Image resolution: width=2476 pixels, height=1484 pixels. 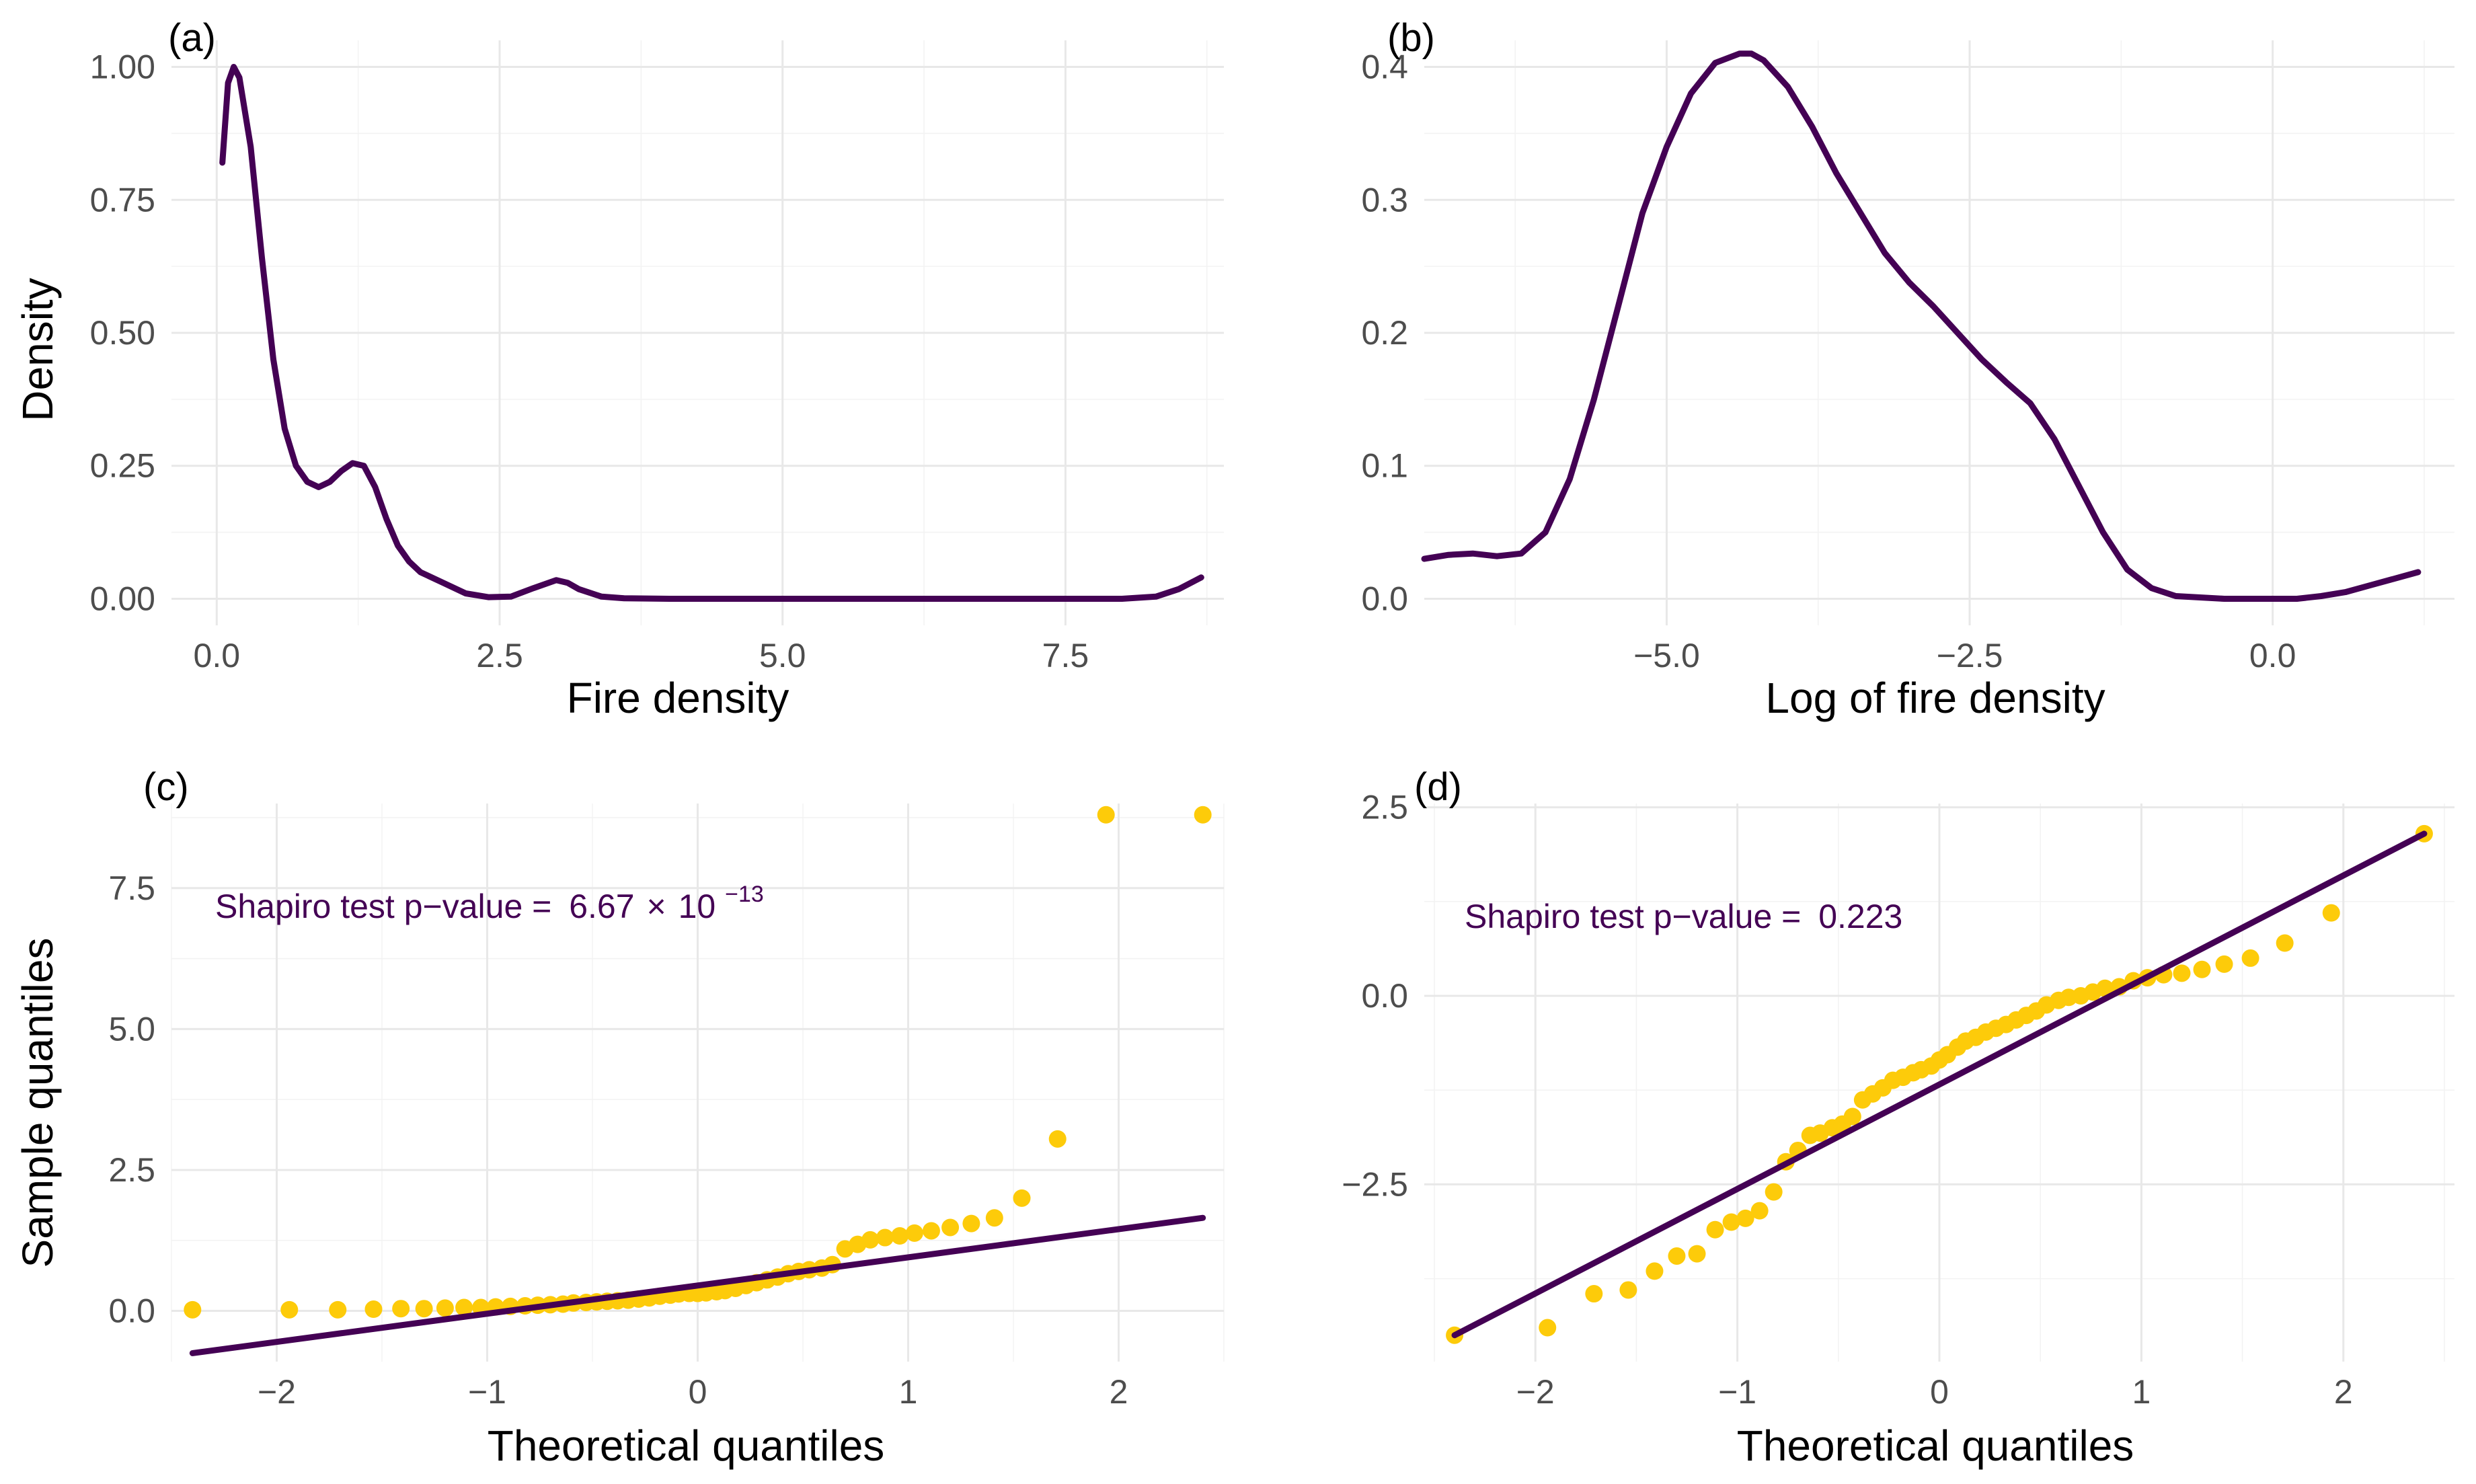 I want to click on y-tick-label: 0.00, so click(x=122, y=598).